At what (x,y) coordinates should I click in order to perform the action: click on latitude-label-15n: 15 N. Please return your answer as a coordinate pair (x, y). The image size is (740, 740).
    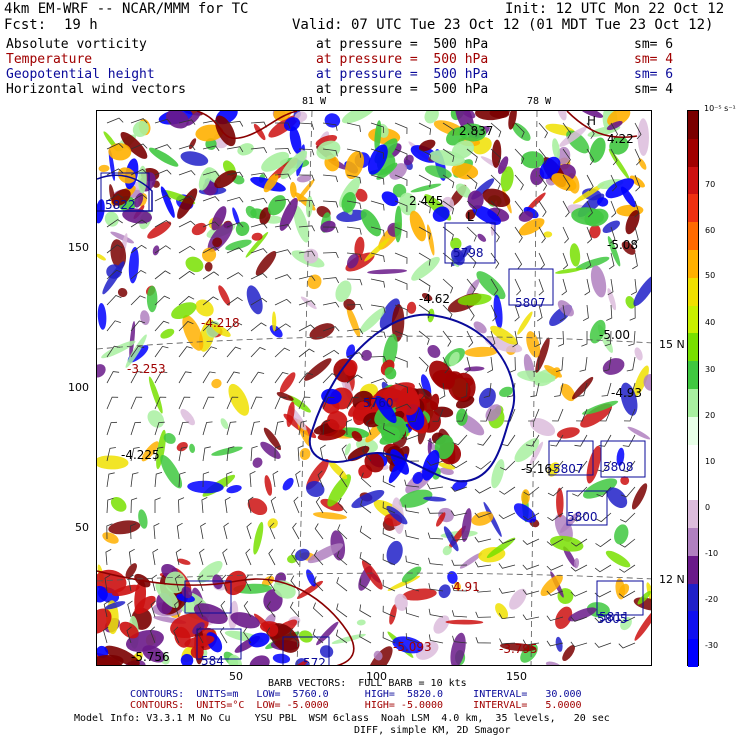
    Looking at the image, I should click on (672, 344).